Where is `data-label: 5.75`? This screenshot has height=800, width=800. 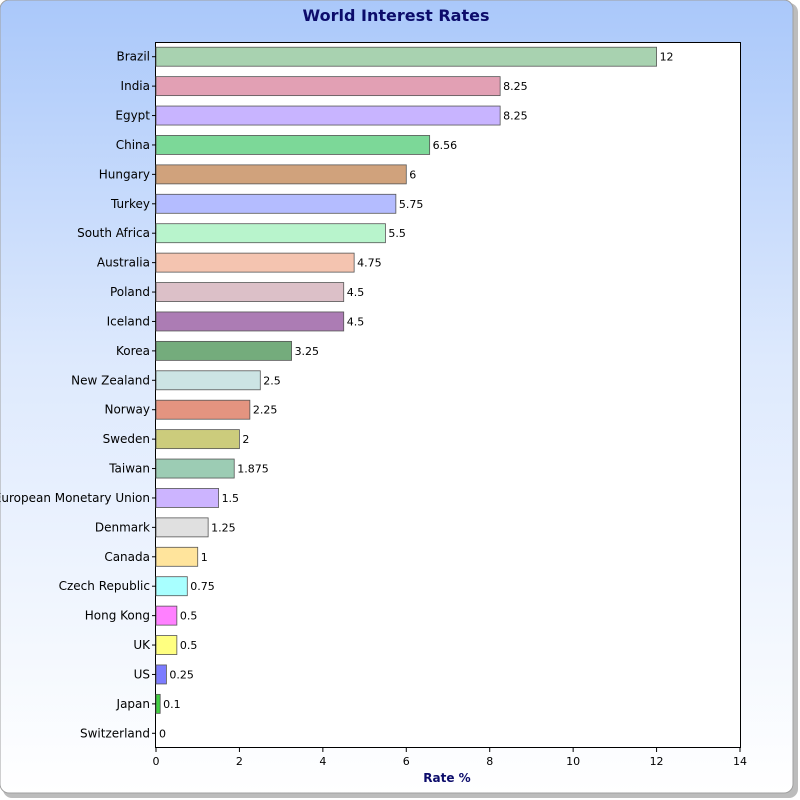 data-label: 5.75 is located at coordinates (411, 204).